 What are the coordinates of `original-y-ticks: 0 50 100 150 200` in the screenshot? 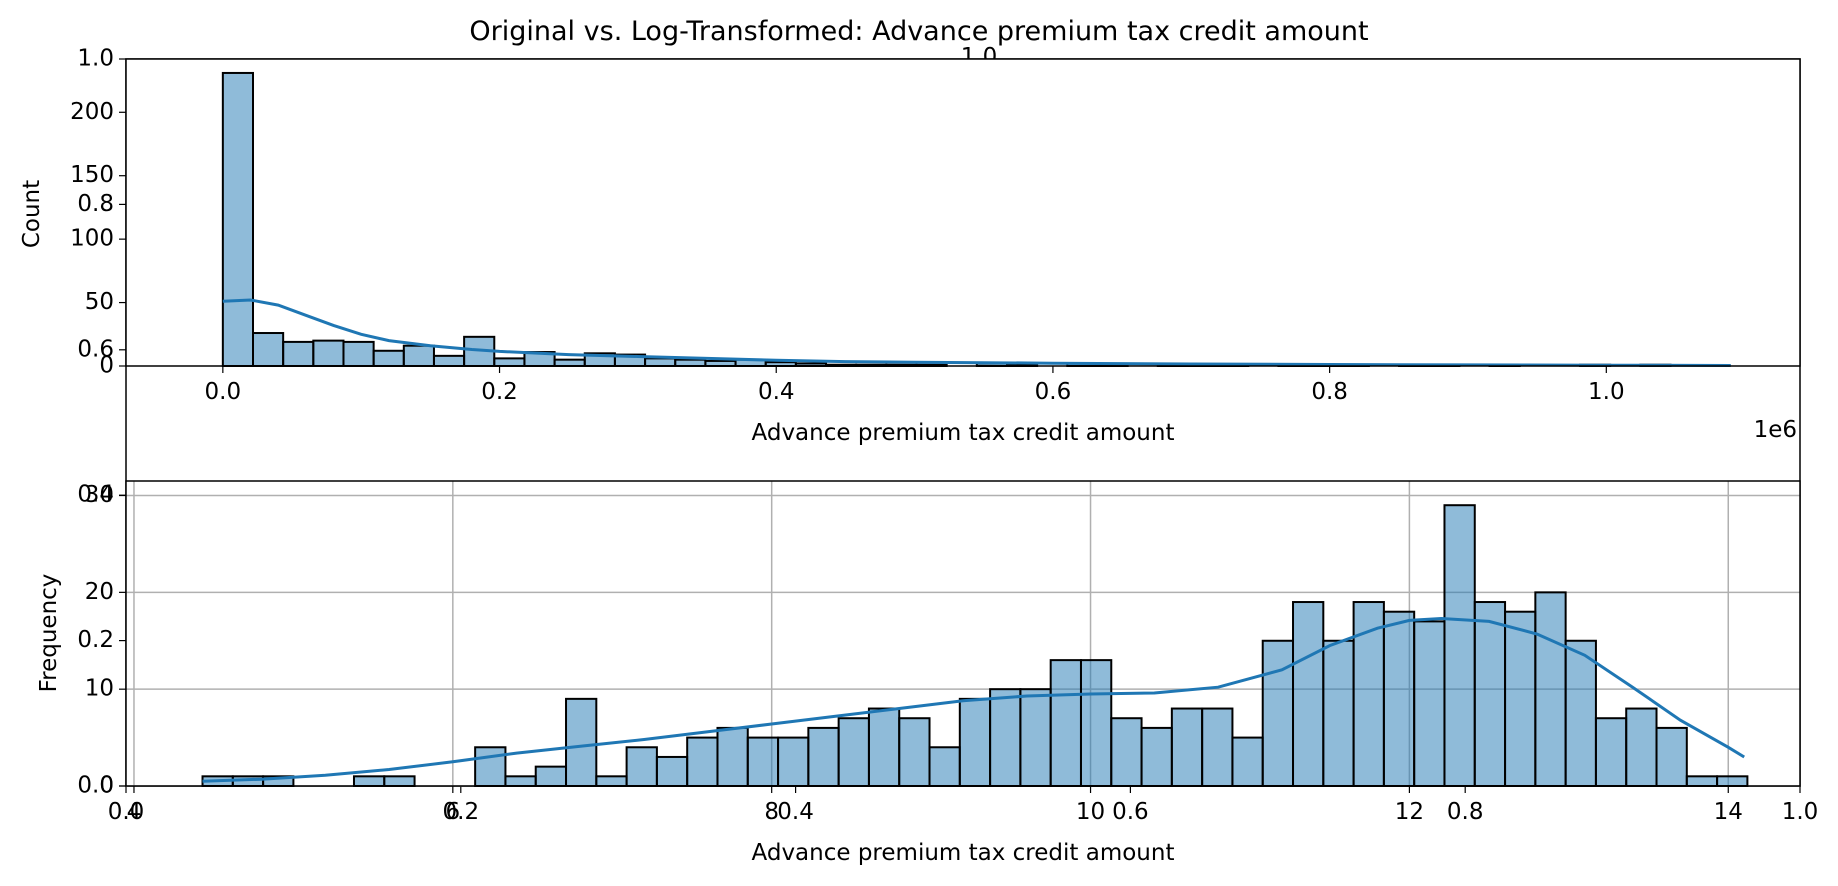 It's located at (98, 239).